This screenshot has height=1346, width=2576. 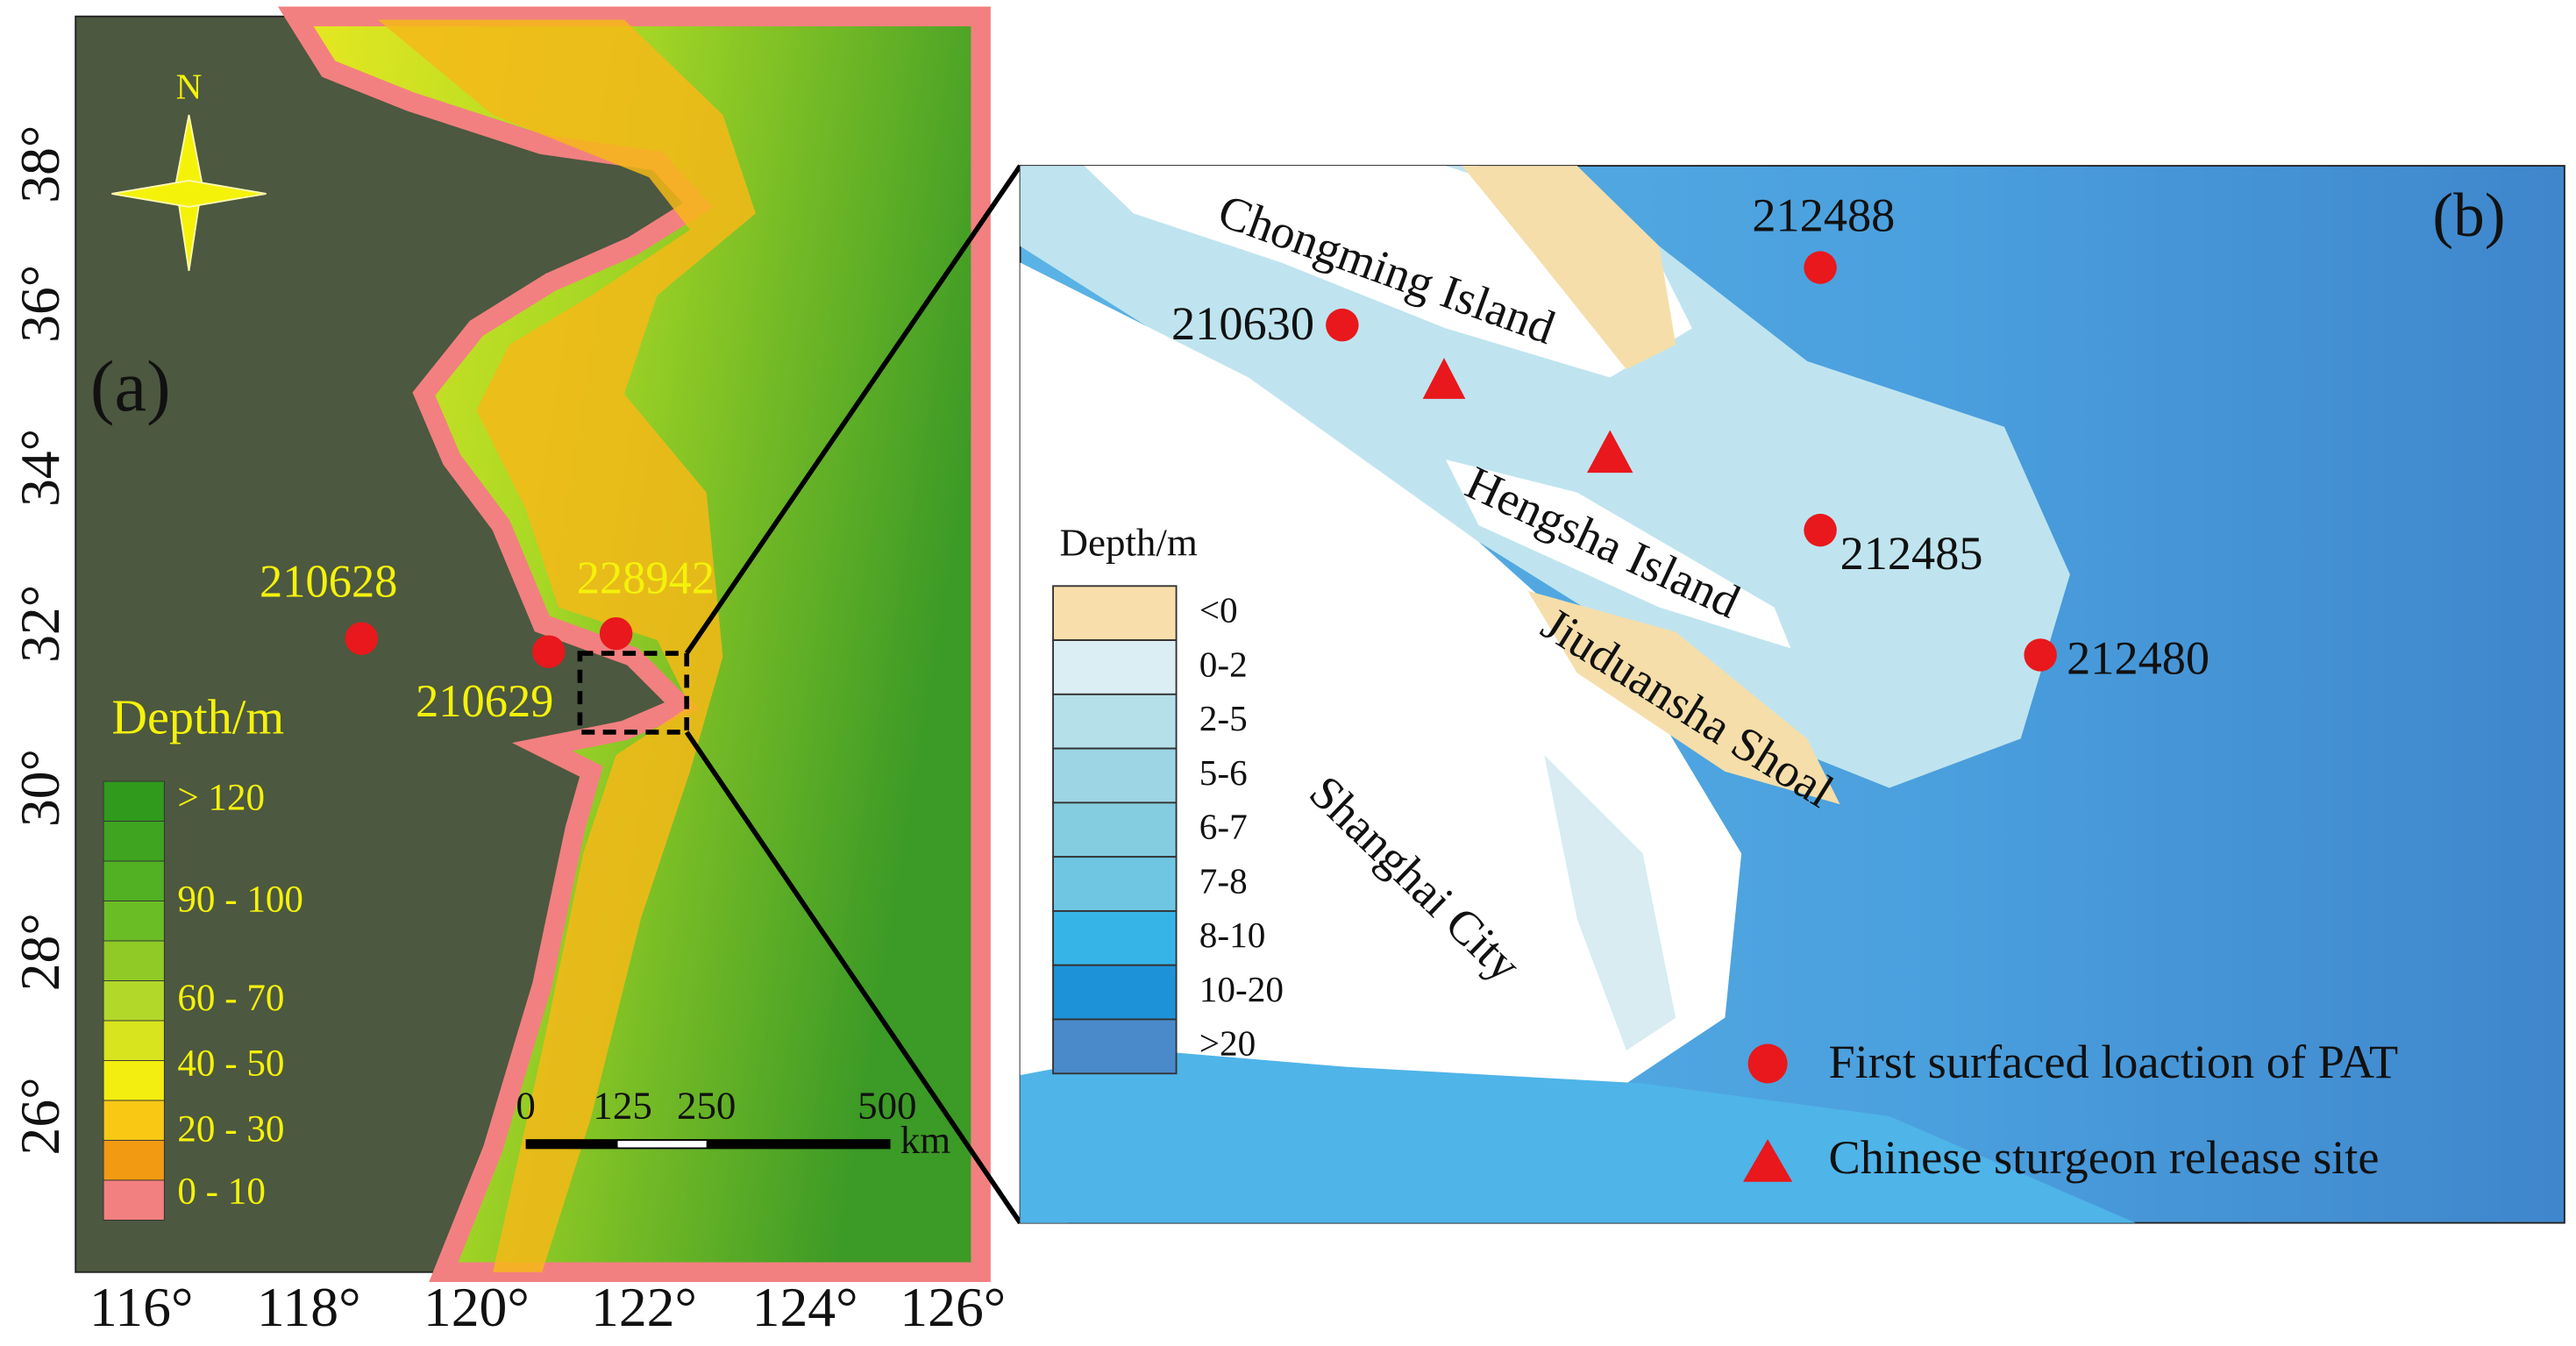 What do you see at coordinates (1223, 772) in the screenshot?
I see `legend-label: 5-6` at bounding box center [1223, 772].